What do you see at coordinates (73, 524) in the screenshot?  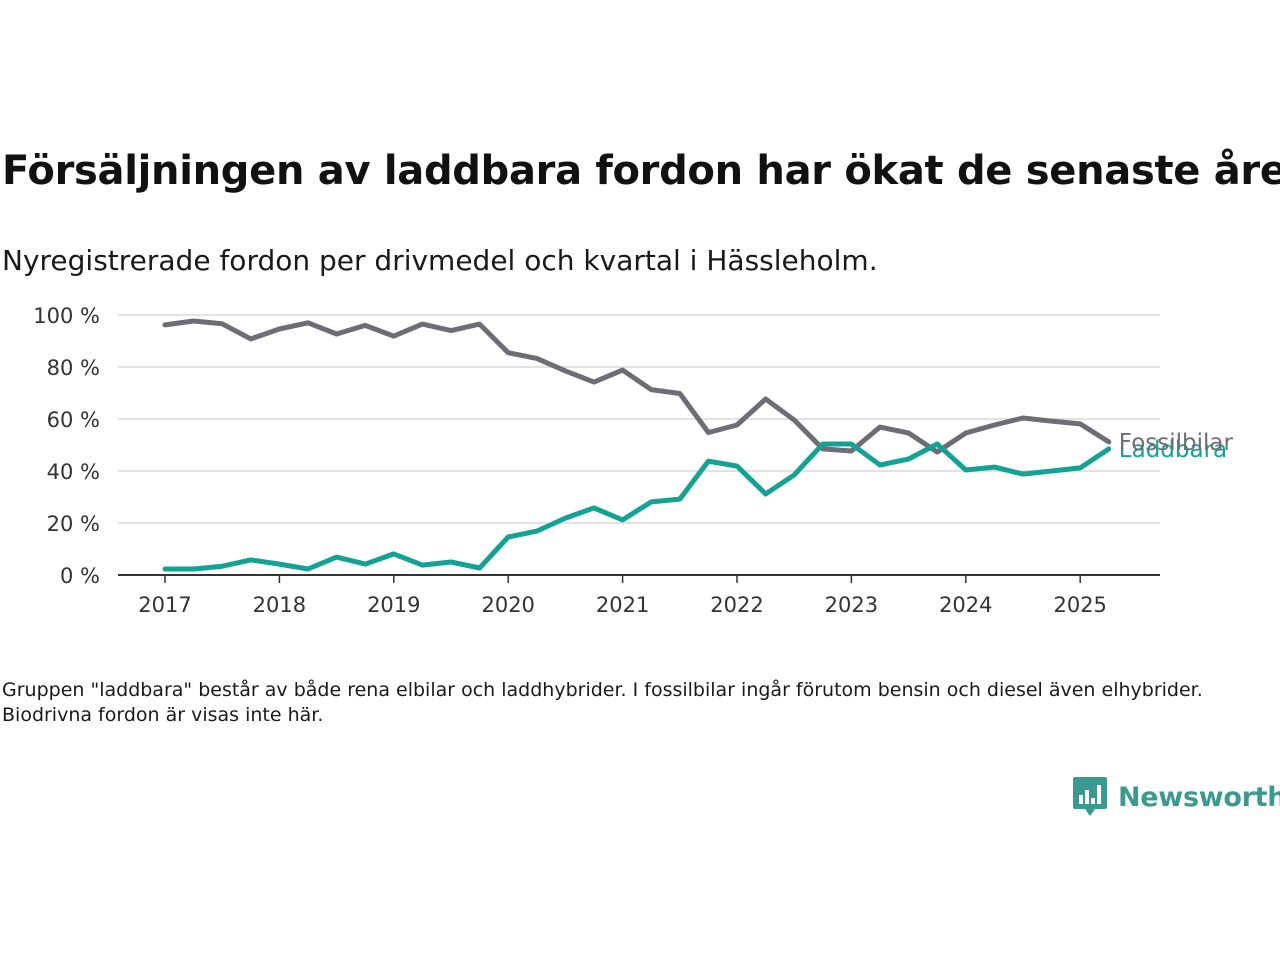 I see `y-tick-label: 20 %` at bounding box center [73, 524].